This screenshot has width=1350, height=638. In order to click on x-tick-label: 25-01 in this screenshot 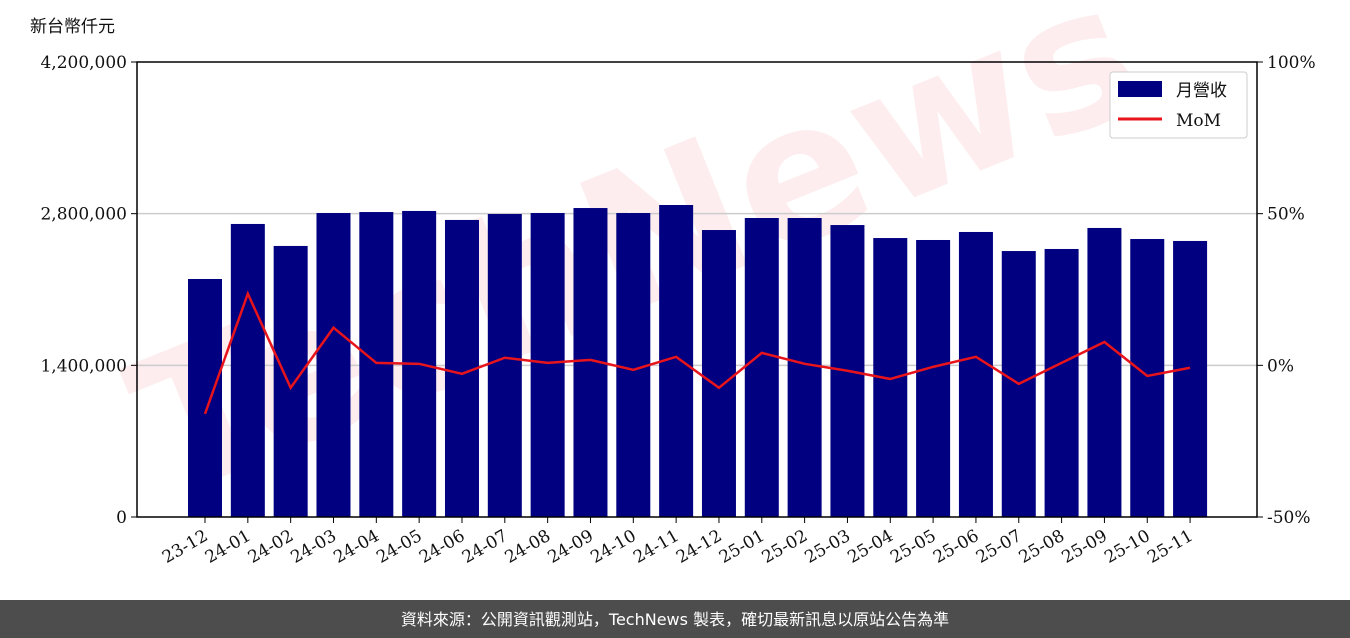, I will do `click(742, 547)`.